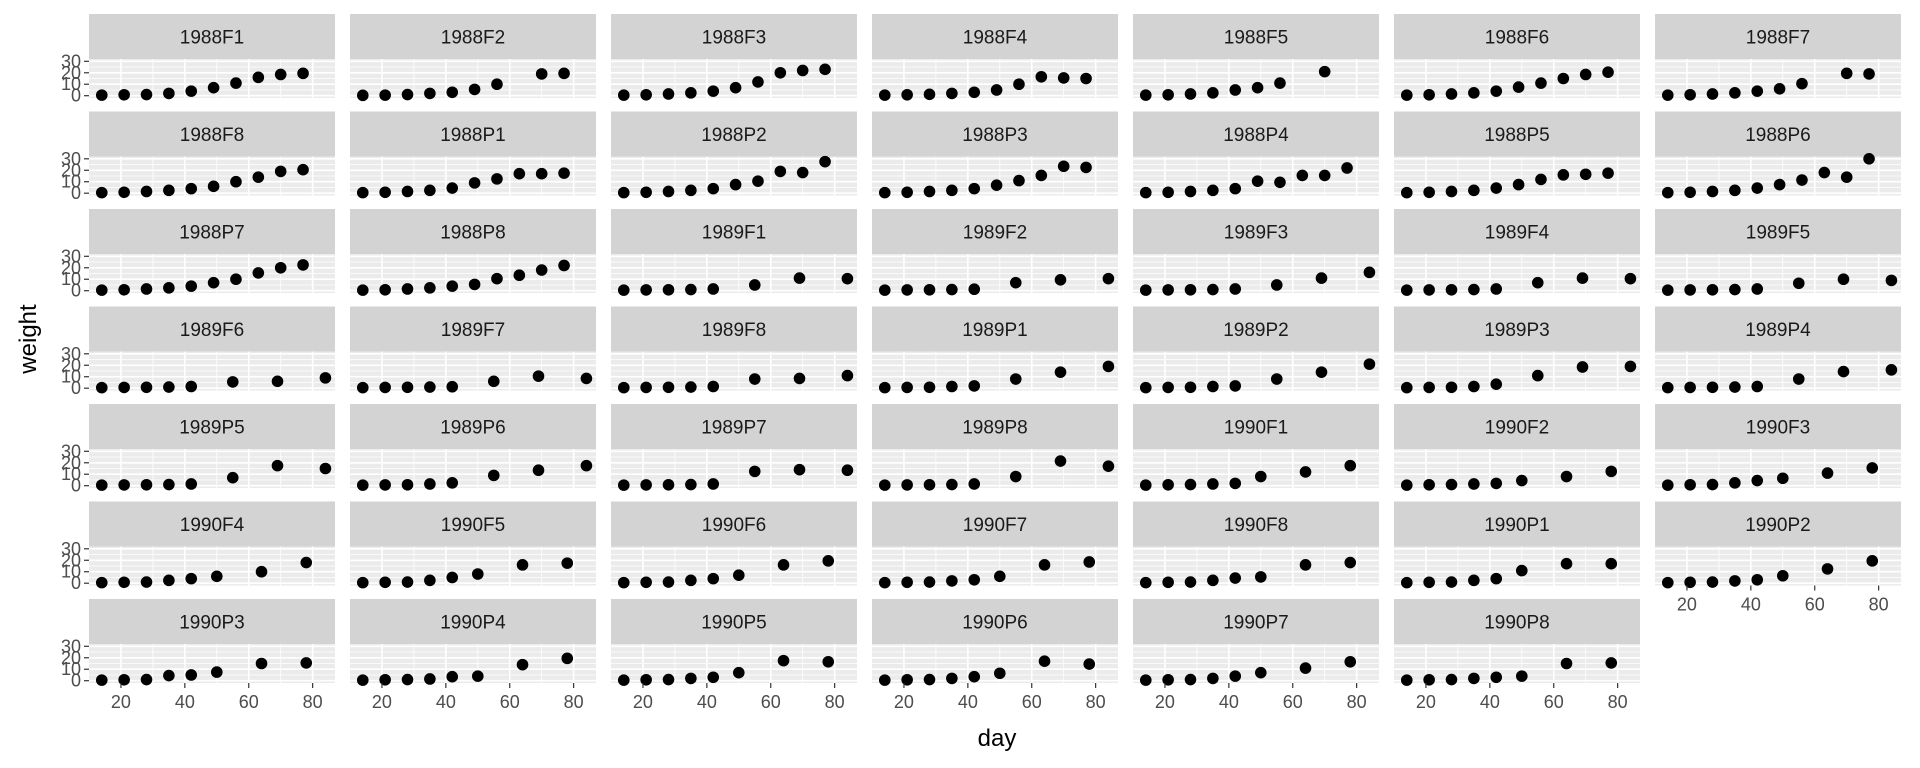  Describe the element at coordinates (473, 447) in the screenshot. I see `facet-panel: 1989P6` at that location.